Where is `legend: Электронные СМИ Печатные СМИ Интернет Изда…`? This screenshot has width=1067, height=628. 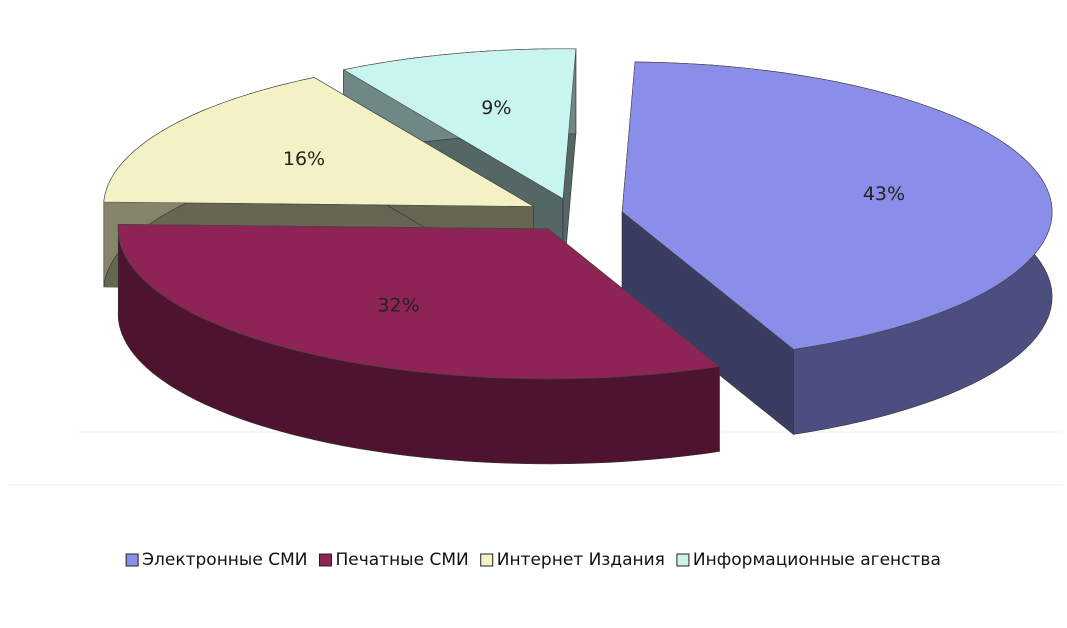 legend: Электронные СМИ Печатные СМИ Интернет Изда… is located at coordinates (533, 560).